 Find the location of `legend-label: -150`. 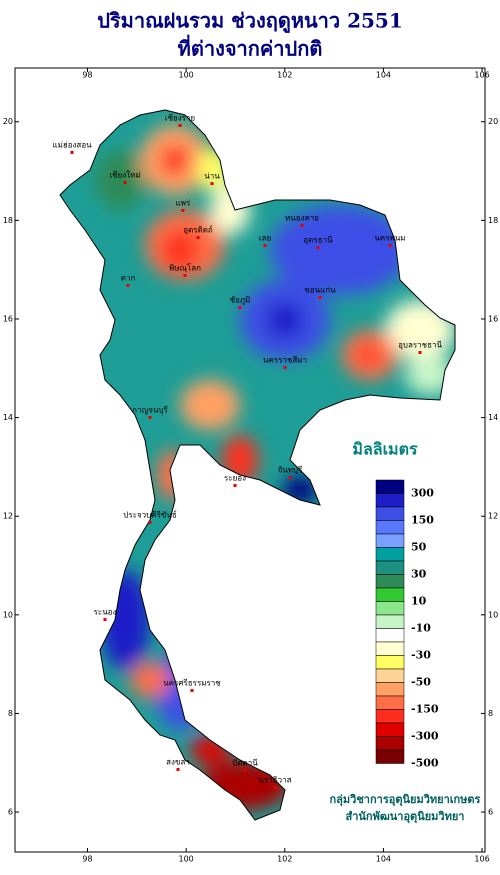

legend-label: -150 is located at coordinates (425, 709).